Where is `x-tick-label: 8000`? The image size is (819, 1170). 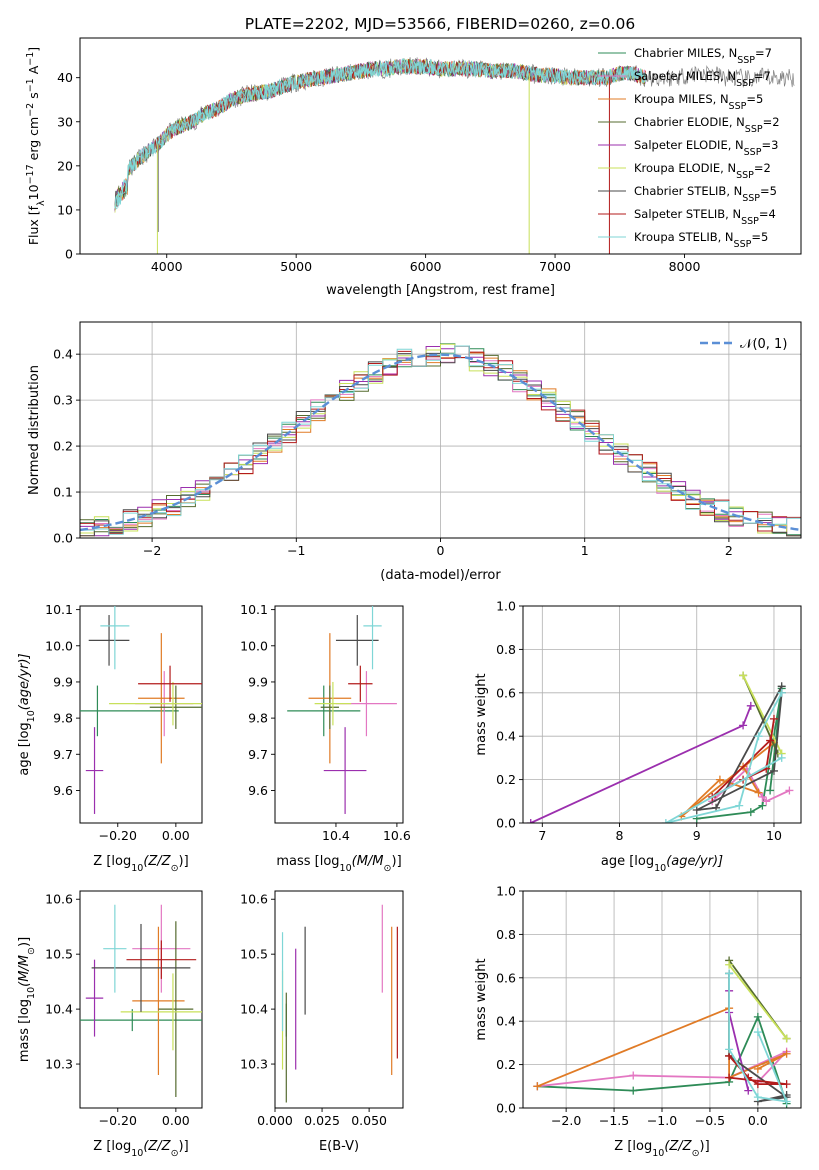 x-tick-label: 8000 is located at coordinates (685, 266).